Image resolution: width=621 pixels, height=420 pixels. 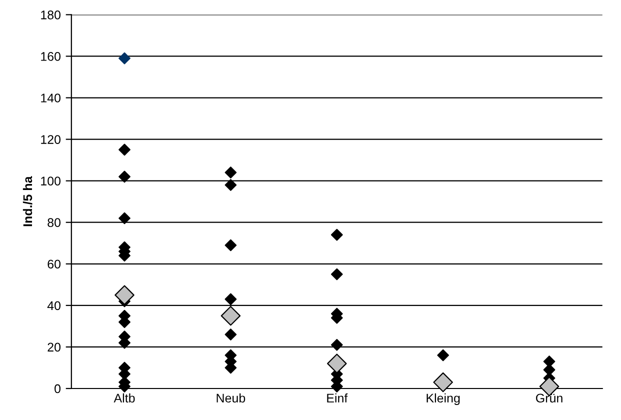 I want to click on x-tick-label: Einf, so click(x=337, y=397).